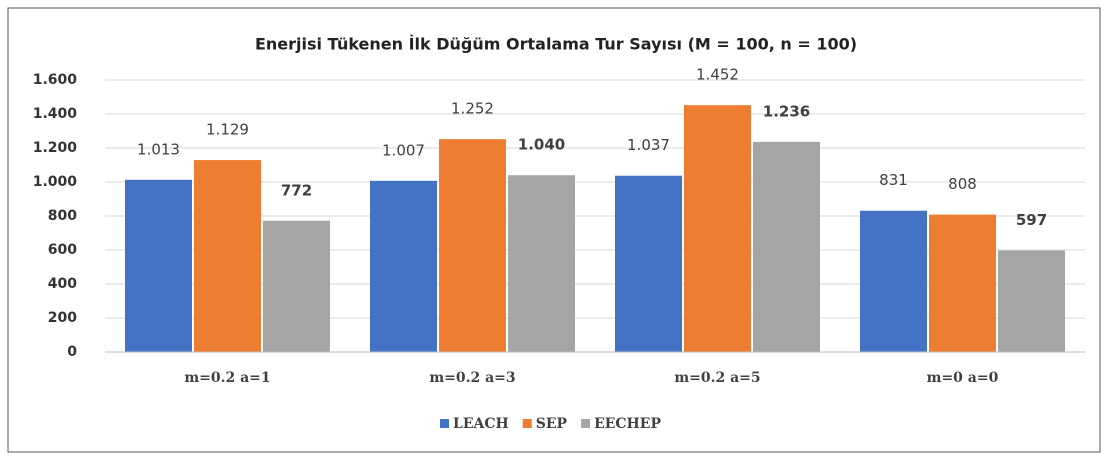  Describe the element at coordinates (717, 75) in the screenshot. I see `value-label: 1.452` at that location.